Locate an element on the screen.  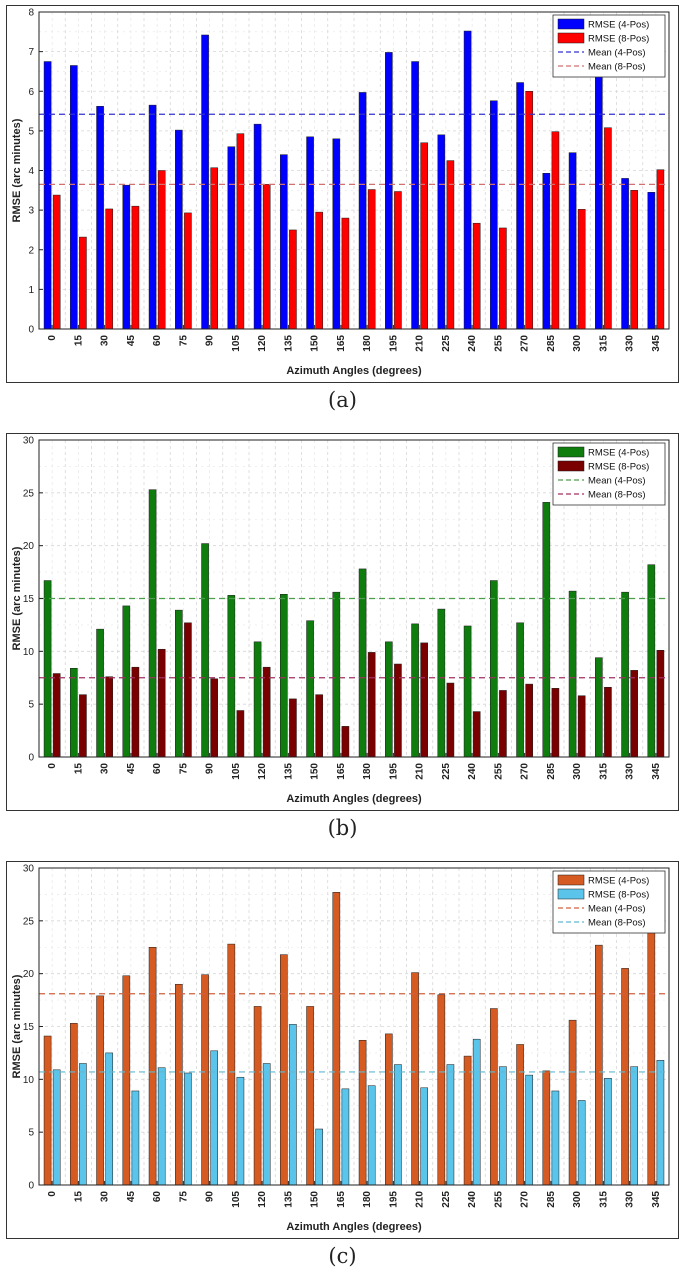
x-tick-label: 60 is located at coordinates (157, 769).